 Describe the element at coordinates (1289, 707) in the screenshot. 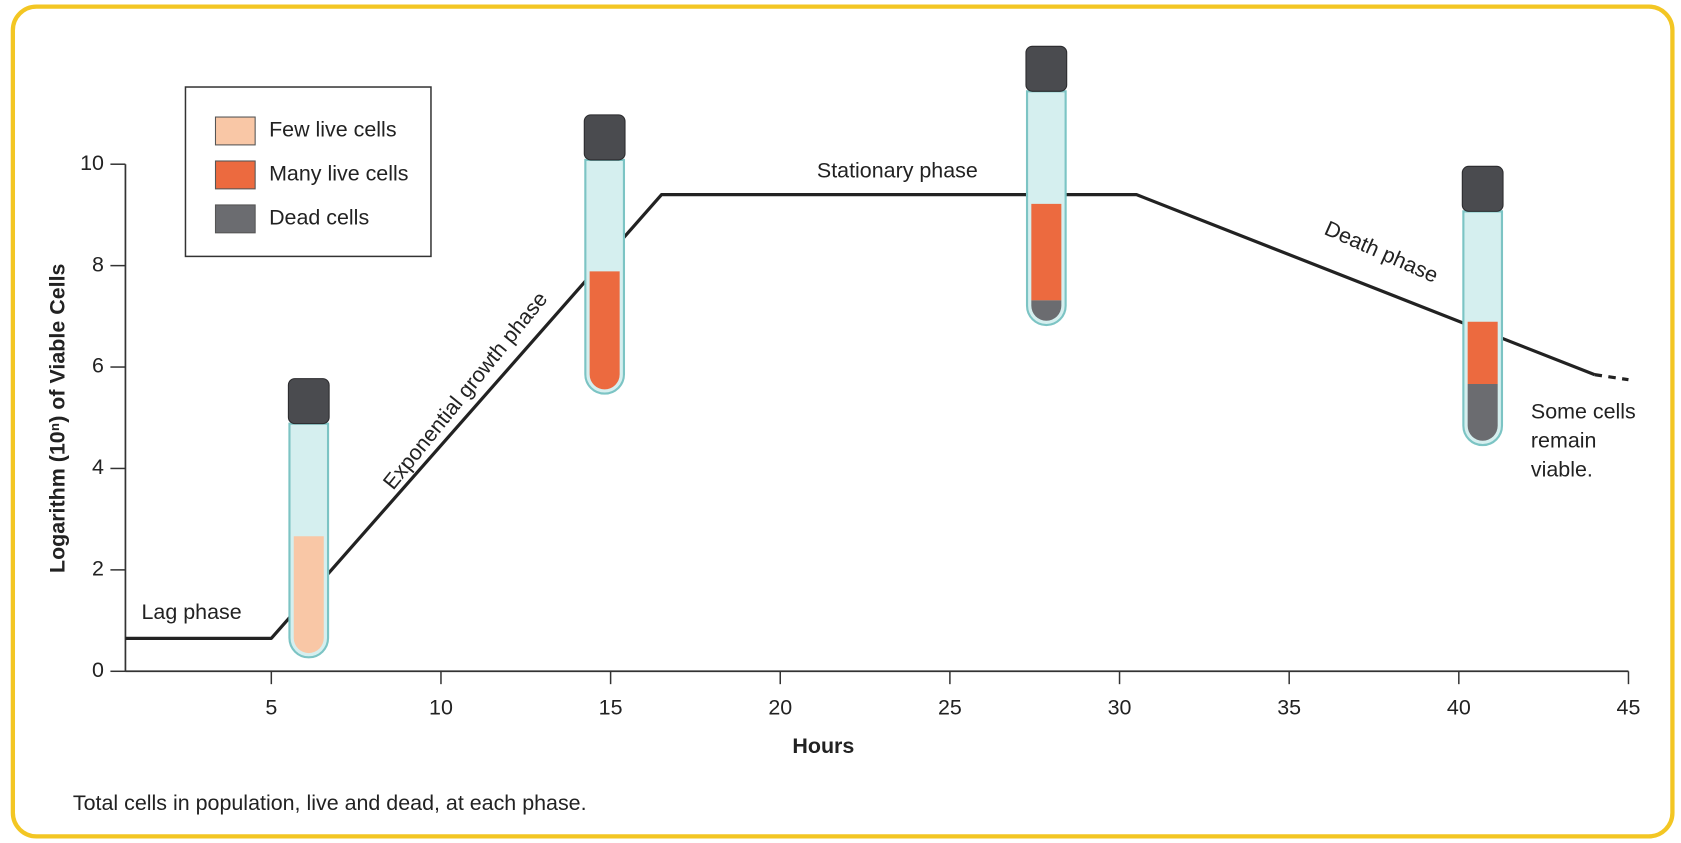

I see `x-tick-label: 35` at that location.